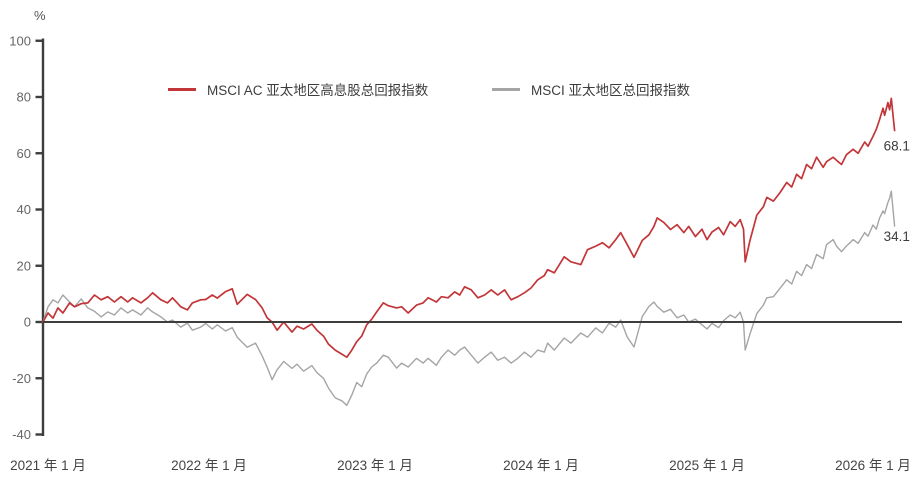 This screenshot has width=922, height=486. I want to click on y-tick-label: 20, so click(24, 265).